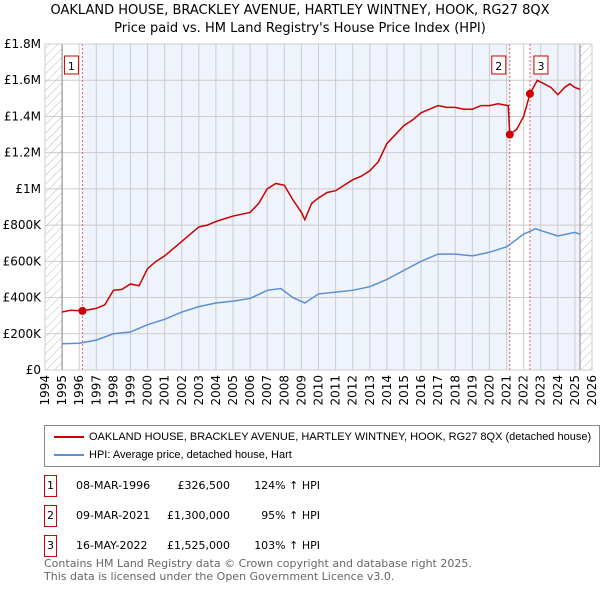 The width and height of the screenshot is (600, 590). Describe the element at coordinates (45, 390) in the screenshot. I see `x-tick-label: 1994` at that location.